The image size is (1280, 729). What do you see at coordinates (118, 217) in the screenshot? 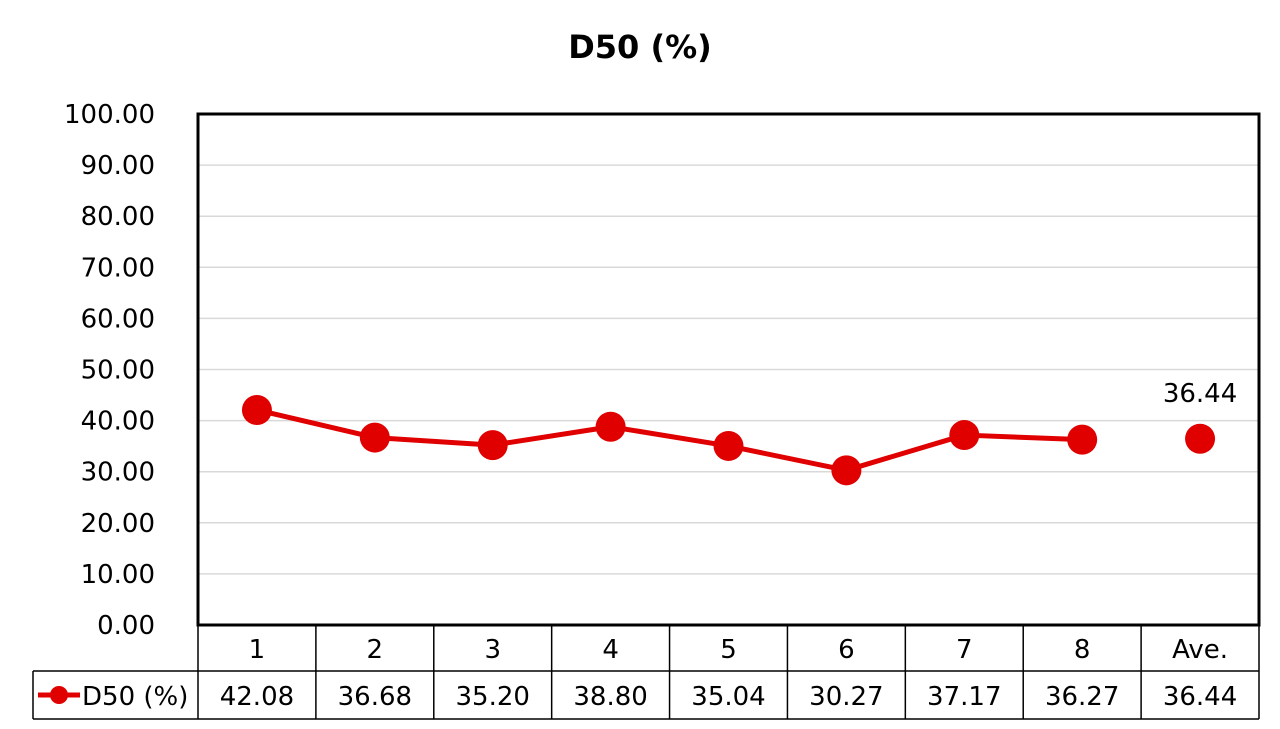
I see `y-tick-label: 80.00` at bounding box center [118, 217].